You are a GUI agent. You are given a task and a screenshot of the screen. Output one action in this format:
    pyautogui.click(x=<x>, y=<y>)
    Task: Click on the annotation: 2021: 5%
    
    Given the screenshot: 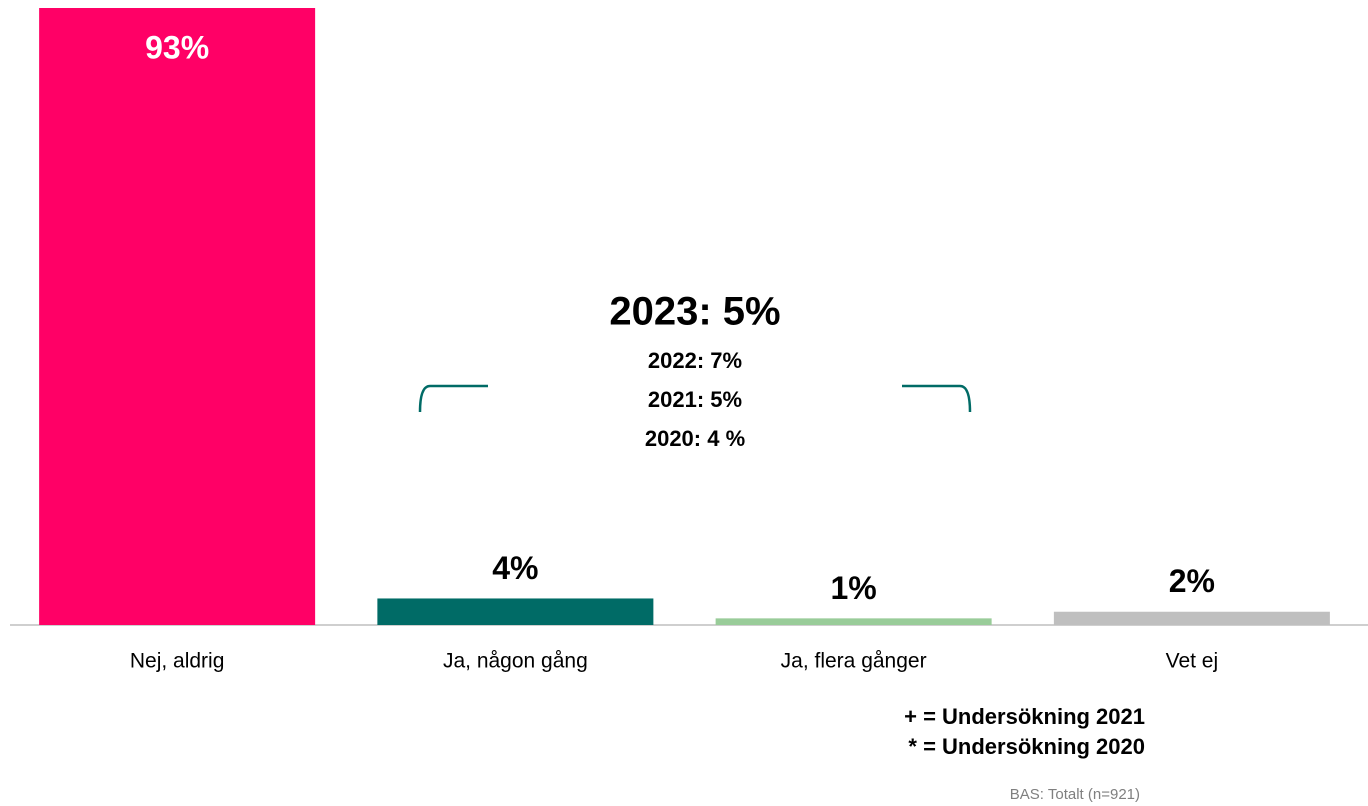 What is the action you would take?
    pyautogui.click(x=695, y=399)
    